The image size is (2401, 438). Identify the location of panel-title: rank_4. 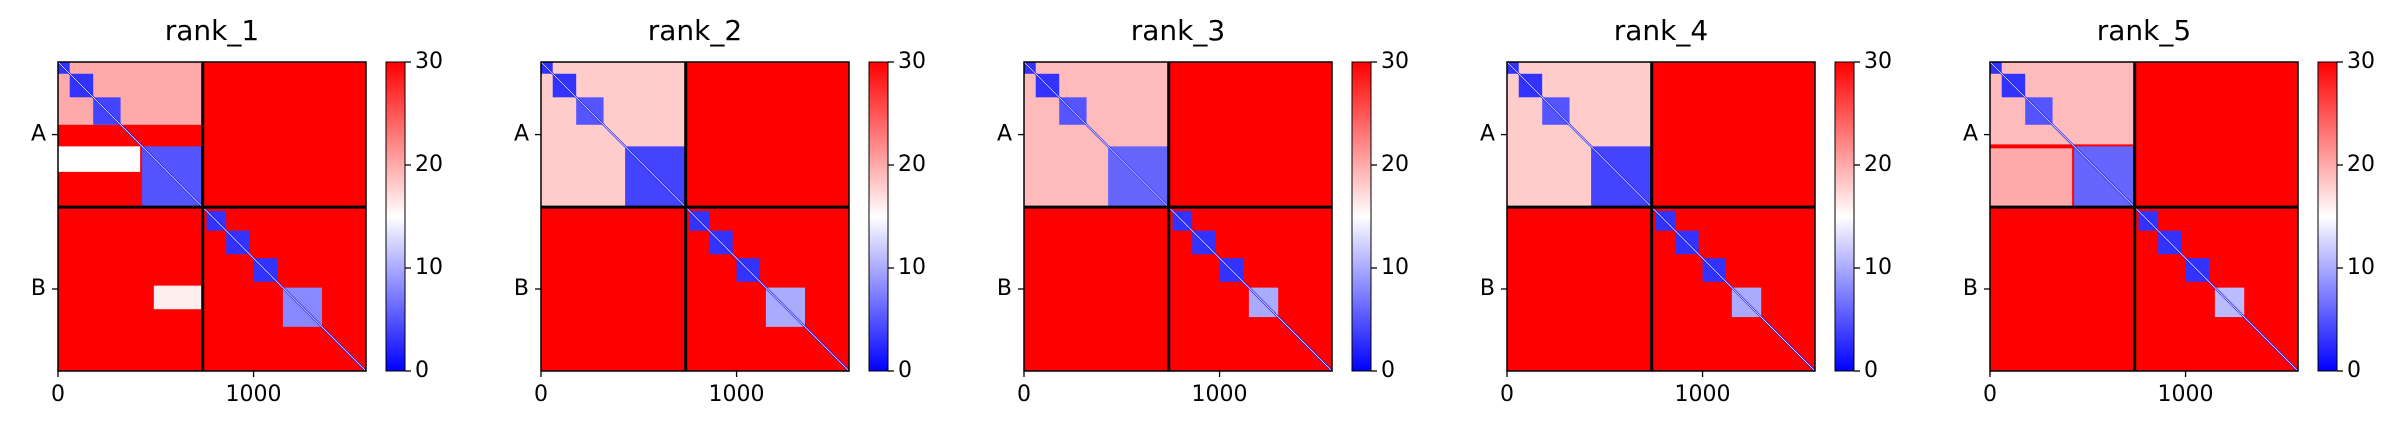
(1661, 30).